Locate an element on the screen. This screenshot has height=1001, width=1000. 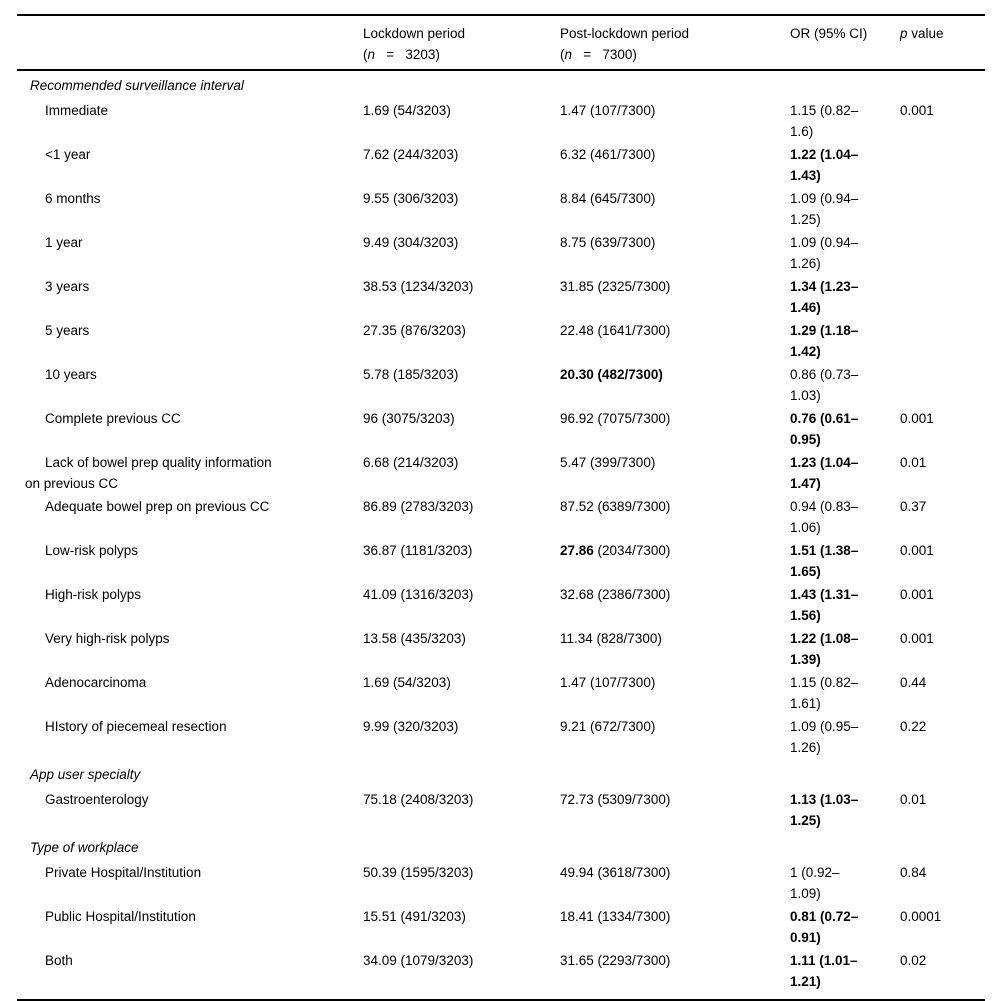
or-value: 1.09 (0.95– 1.26) is located at coordinates (845, 737).